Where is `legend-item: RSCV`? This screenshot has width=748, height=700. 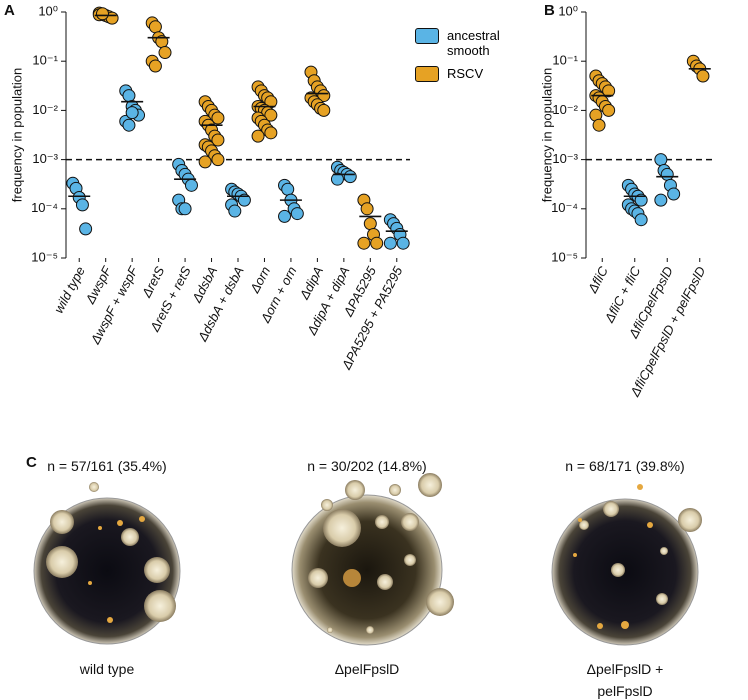 legend-item: RSCV is located at coordinates (475, 74).